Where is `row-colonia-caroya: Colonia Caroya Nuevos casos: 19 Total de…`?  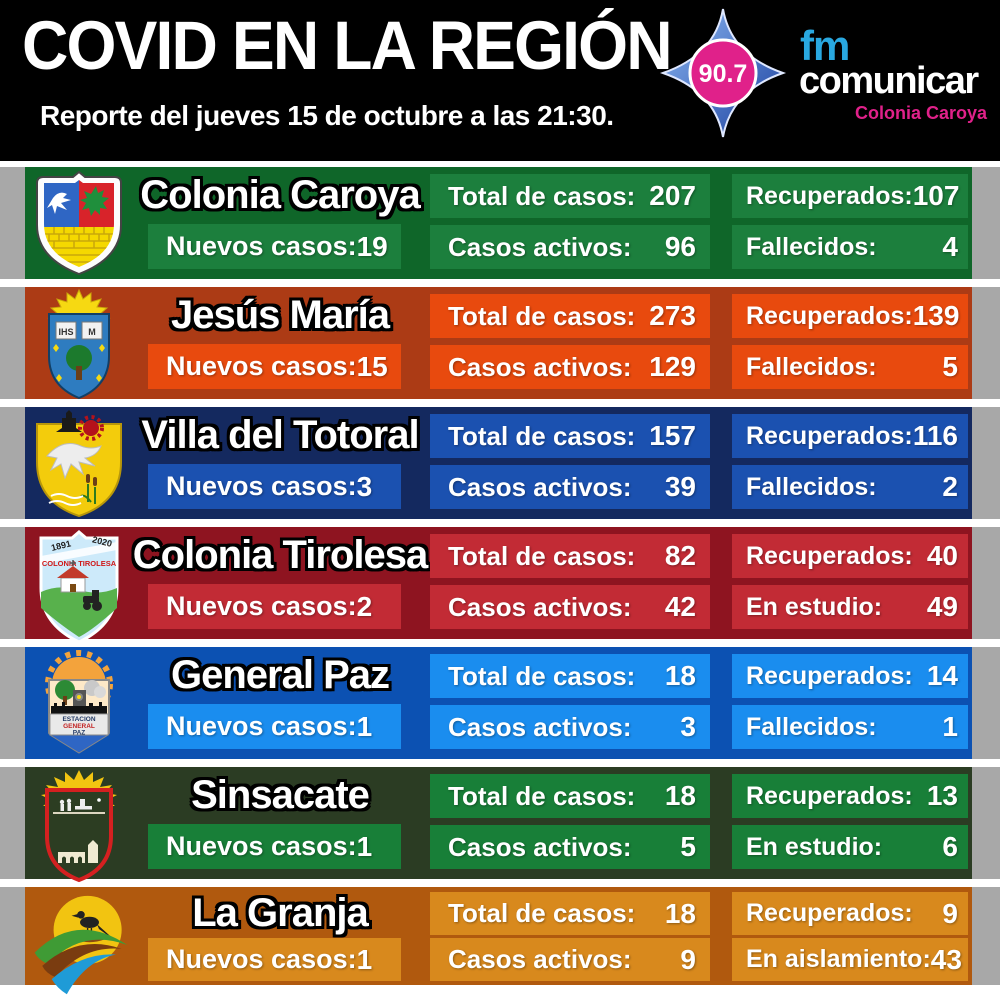 row-colonia-caroya: Colonia Caroya Nuevos casos: 19 Total de… is located at coordinates (500, 223).